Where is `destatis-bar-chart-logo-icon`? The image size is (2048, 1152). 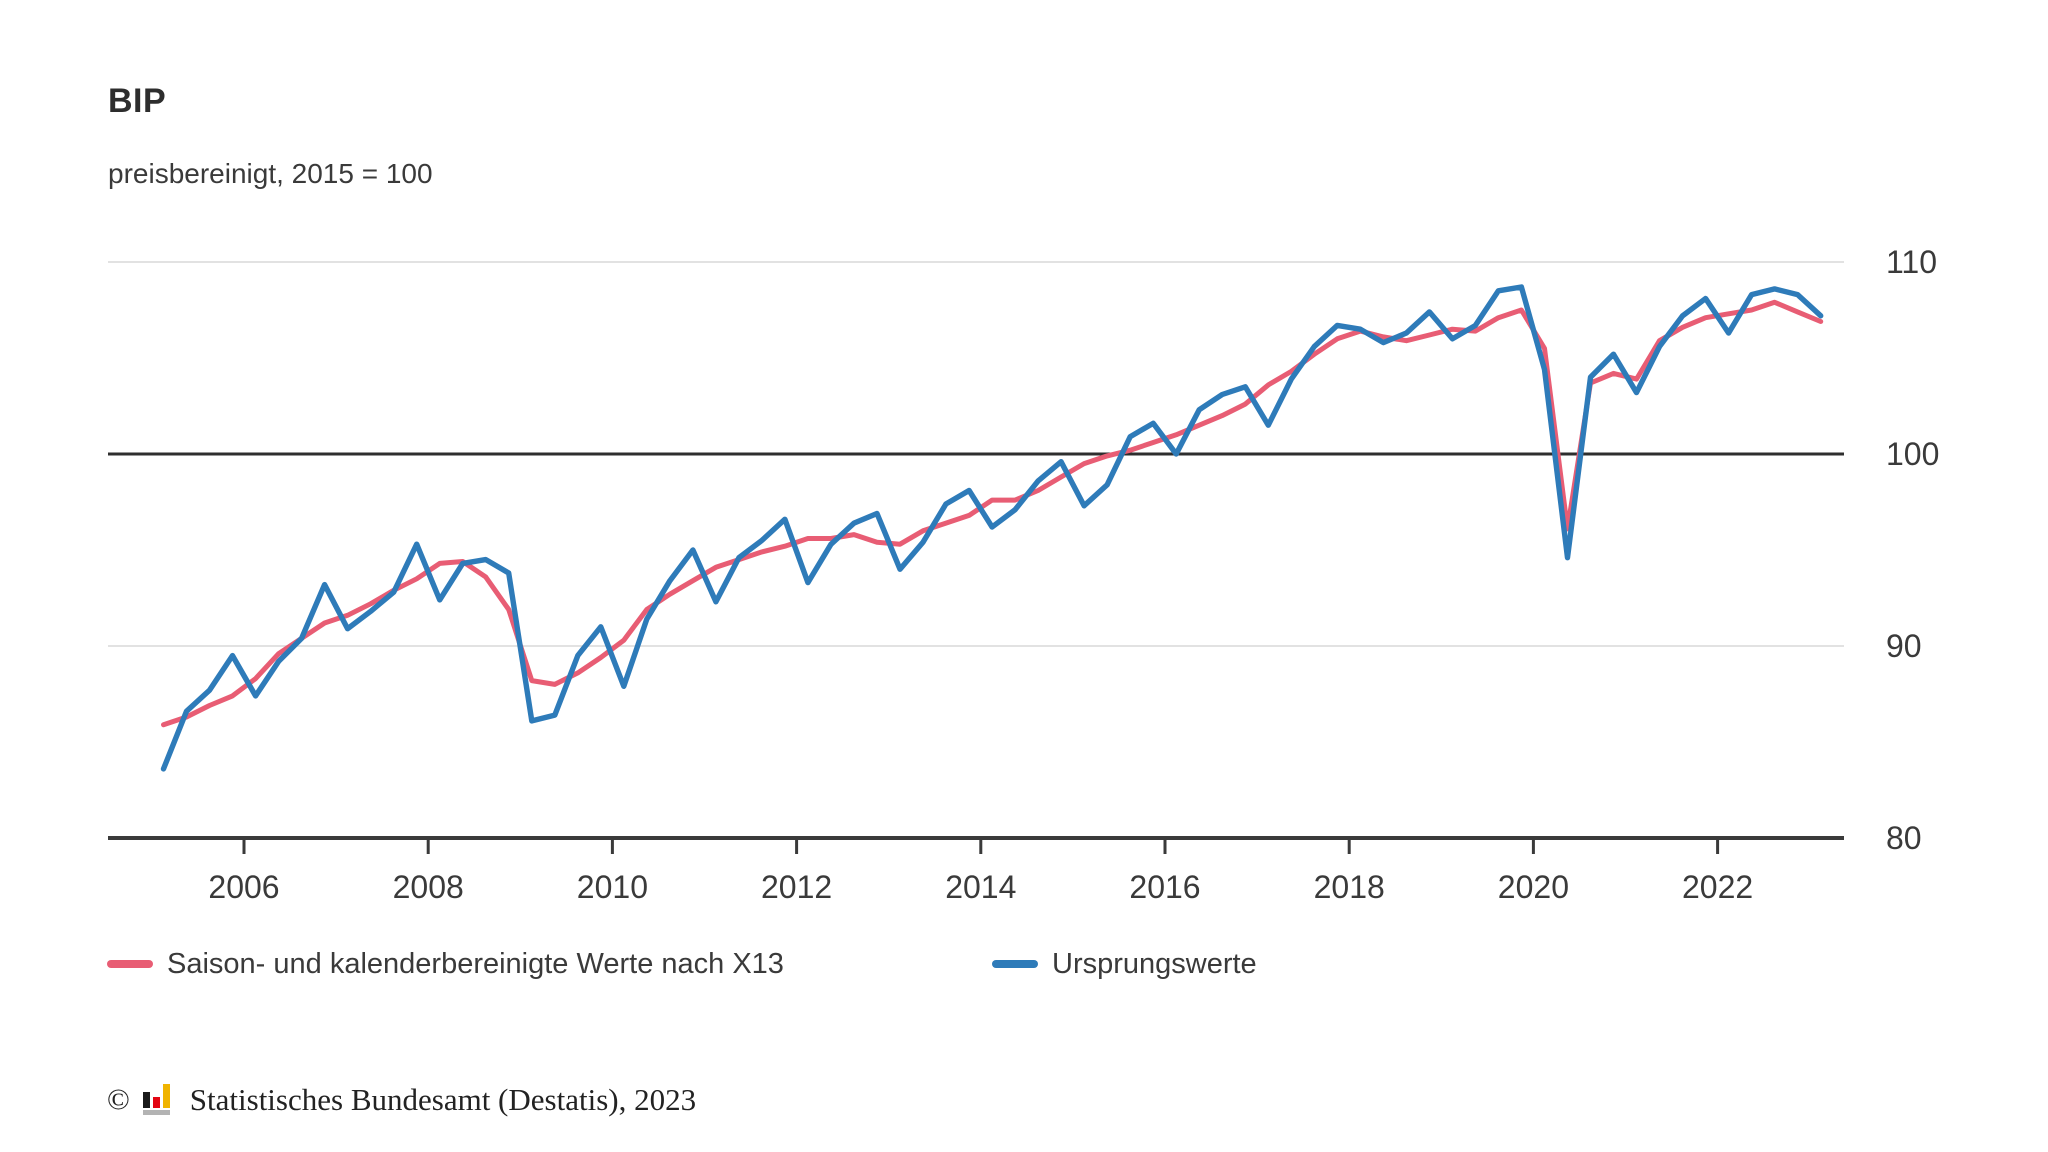
destatis-bar-chart-logo-icon is located at coordinates (156, 1099).